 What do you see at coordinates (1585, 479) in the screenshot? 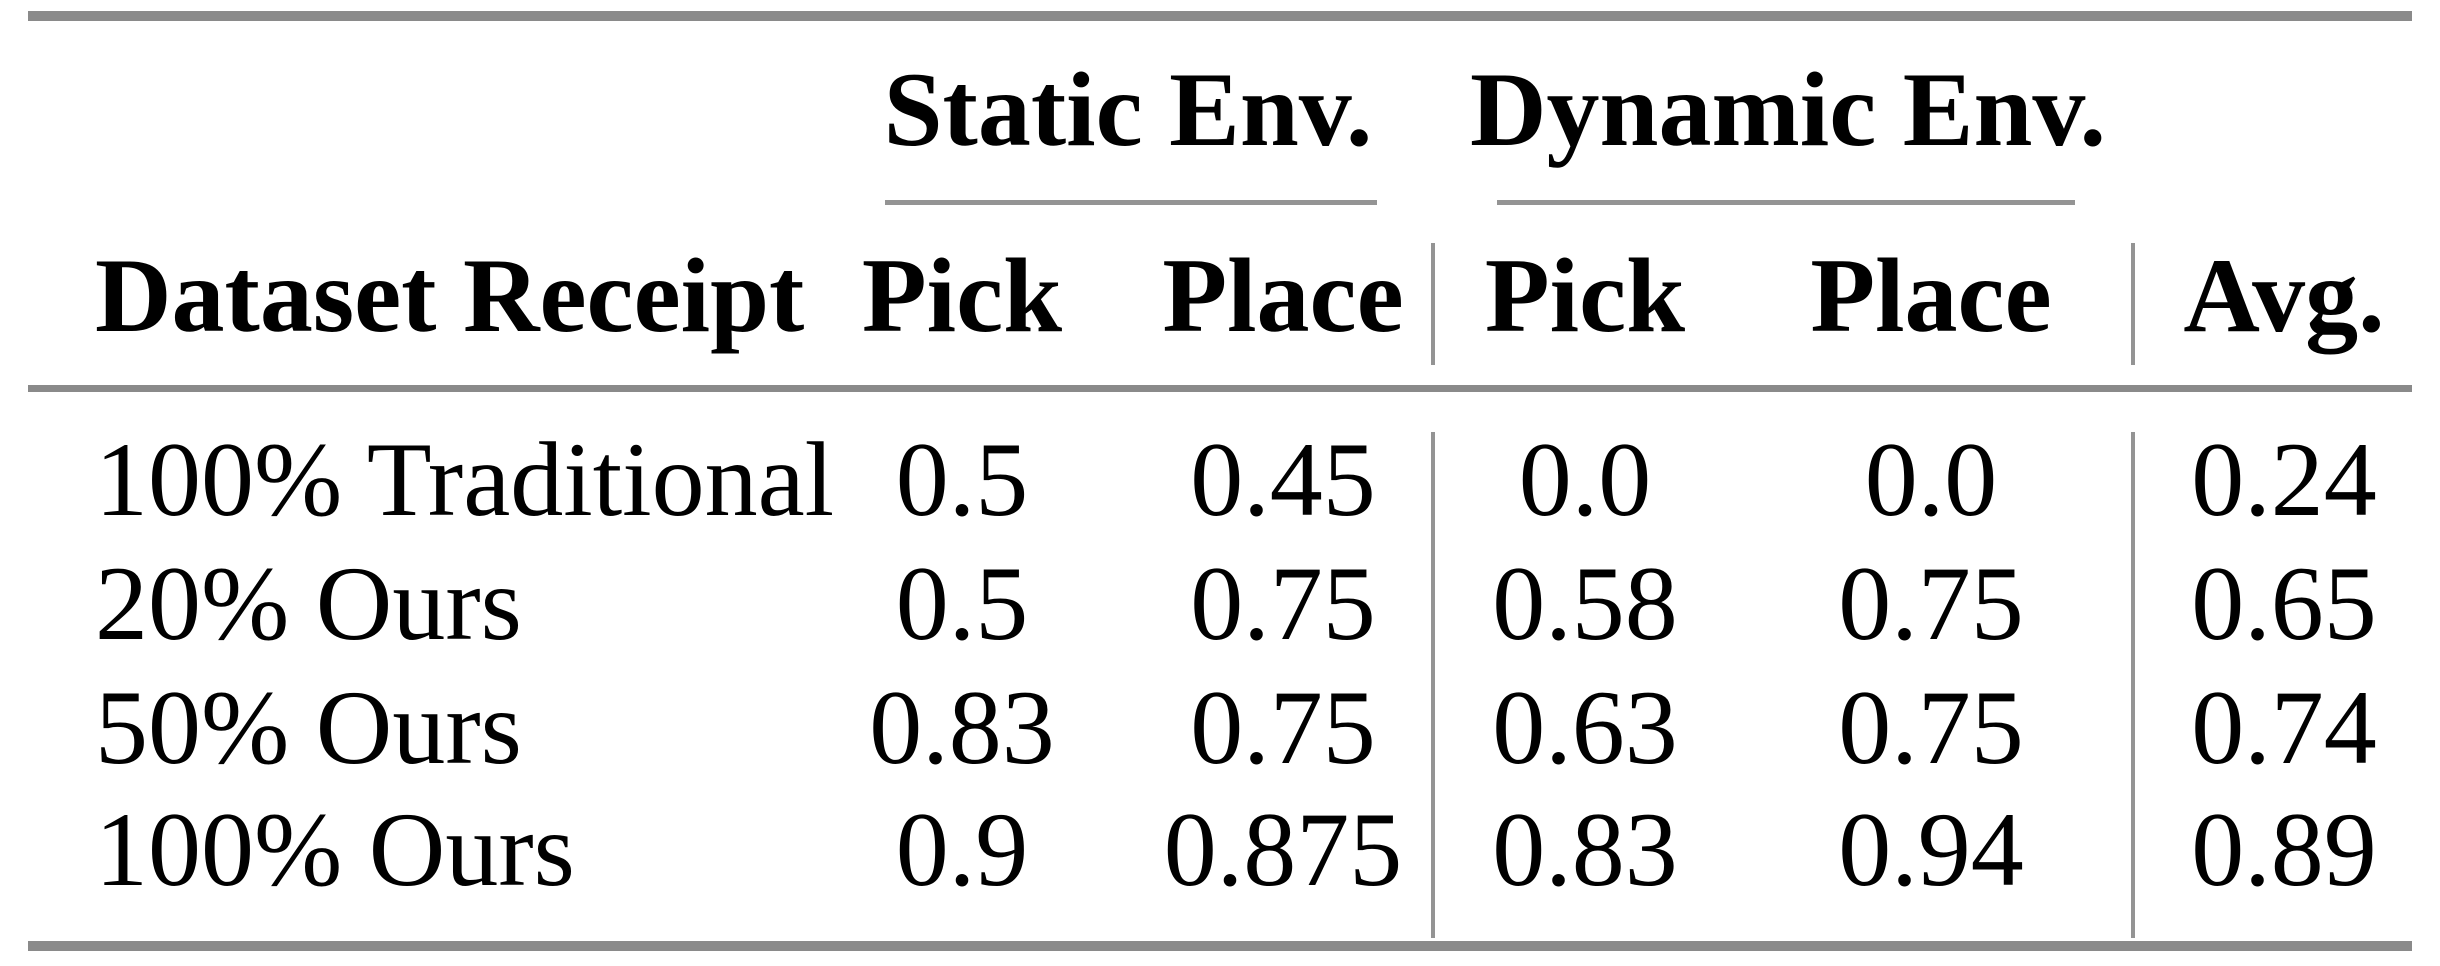
I see `cell-dynamic-pick: 0.0` at bounding box center [1585, 479].